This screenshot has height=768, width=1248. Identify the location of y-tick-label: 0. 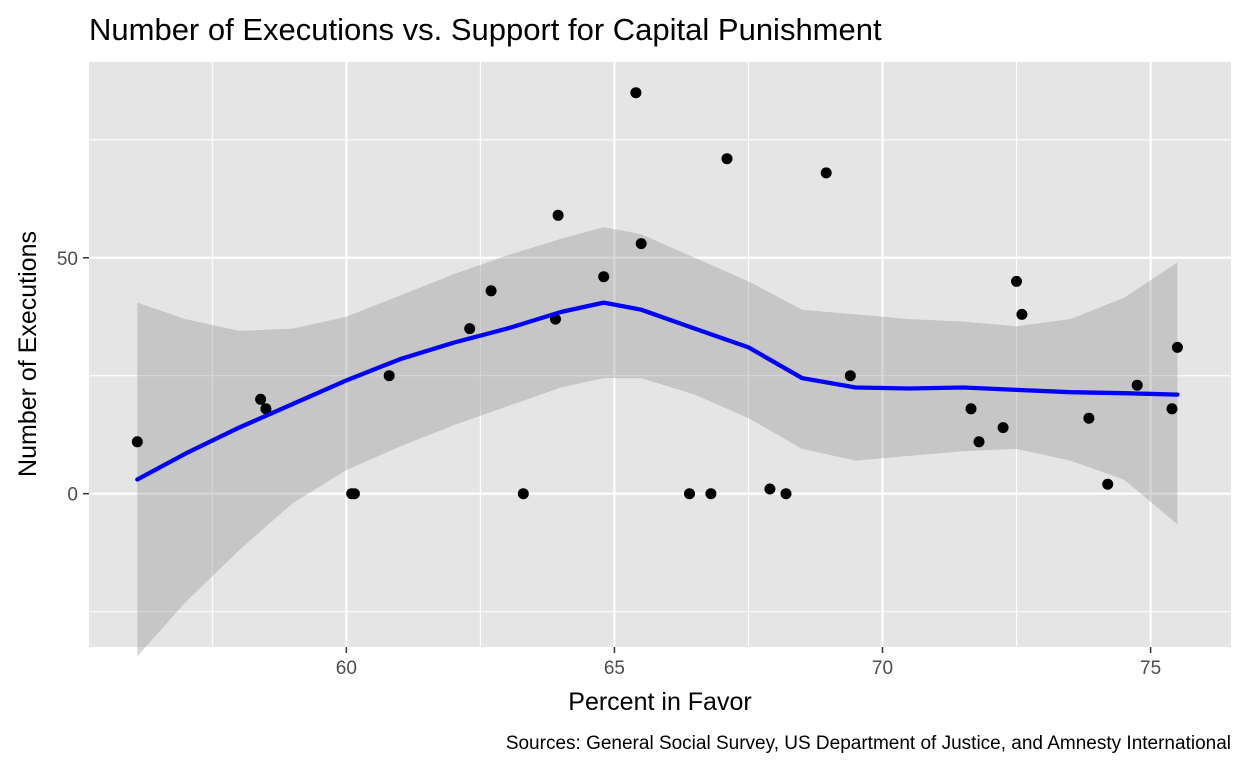
(72, 495).